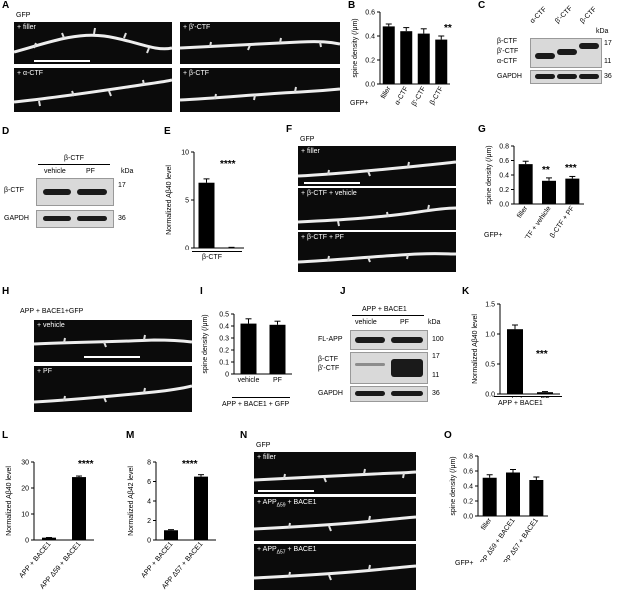 The height and width of the screenshot is (607, 617). Describe the element at coordinates (256, 404) in the screenshot. I see `chart-i-group: APP + BACE1 + GFP` at that location.